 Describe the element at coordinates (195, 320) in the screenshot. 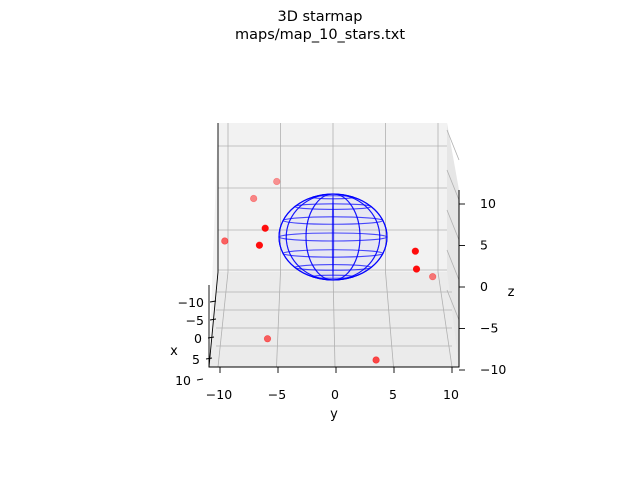

I see `x-tick-label: −5` at that location.